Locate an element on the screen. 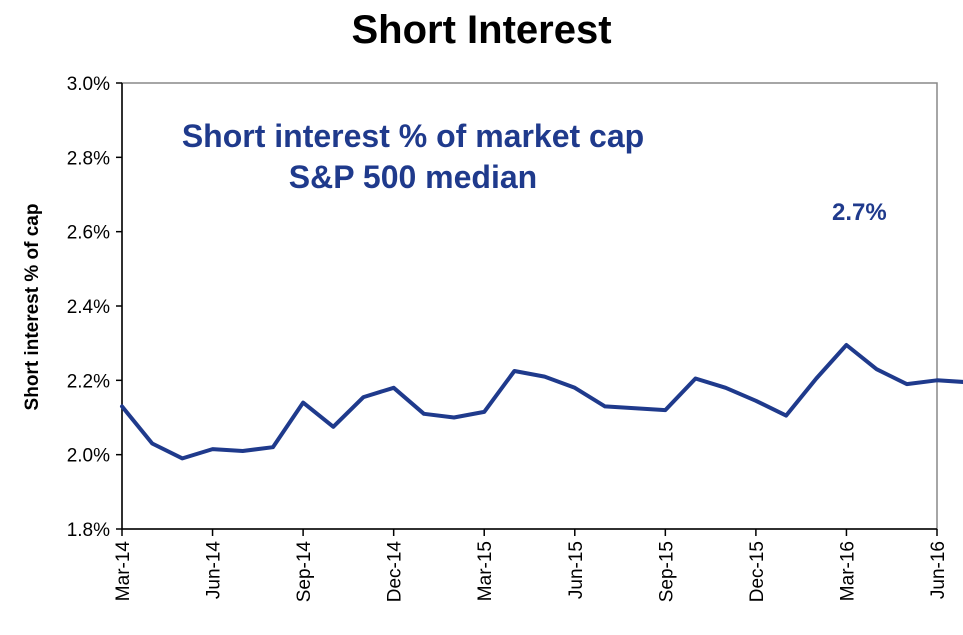 The image size is (963, 635). x-tick-label: Dec-14 is located at coordinates (395, 572).